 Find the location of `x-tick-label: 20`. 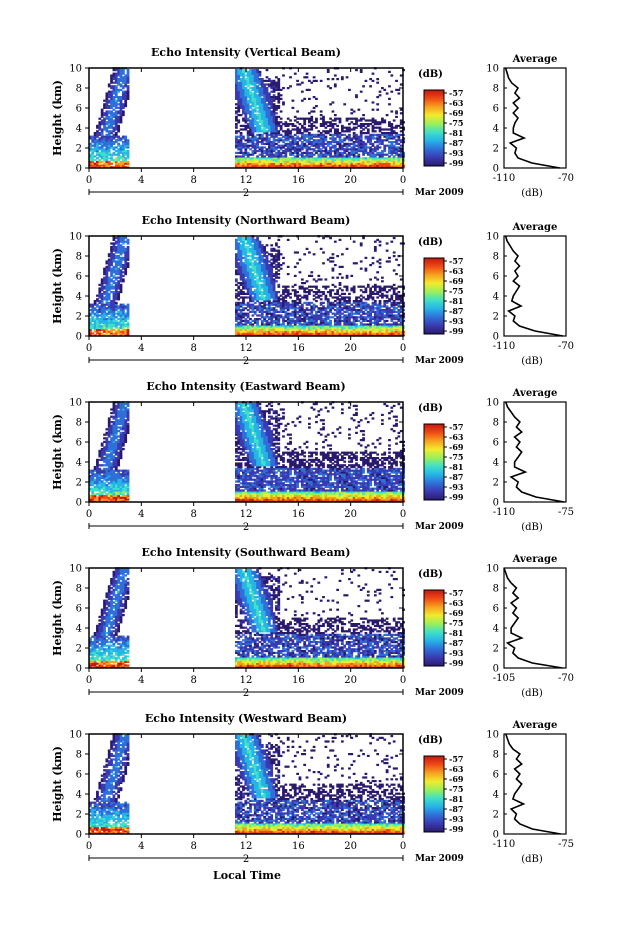

x-tick-label: 20 is located at coordinates (350, 180).